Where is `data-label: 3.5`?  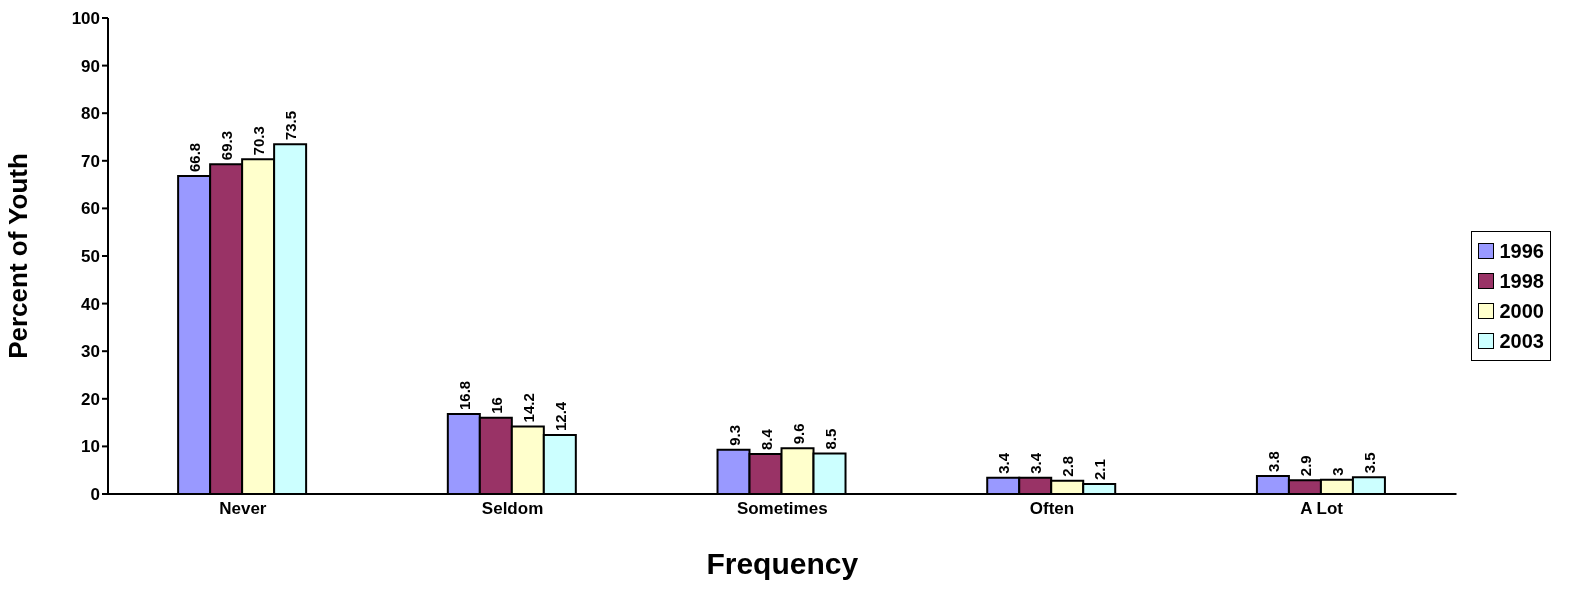
data-label: 3.5 is located at coordinates (1369, 463).